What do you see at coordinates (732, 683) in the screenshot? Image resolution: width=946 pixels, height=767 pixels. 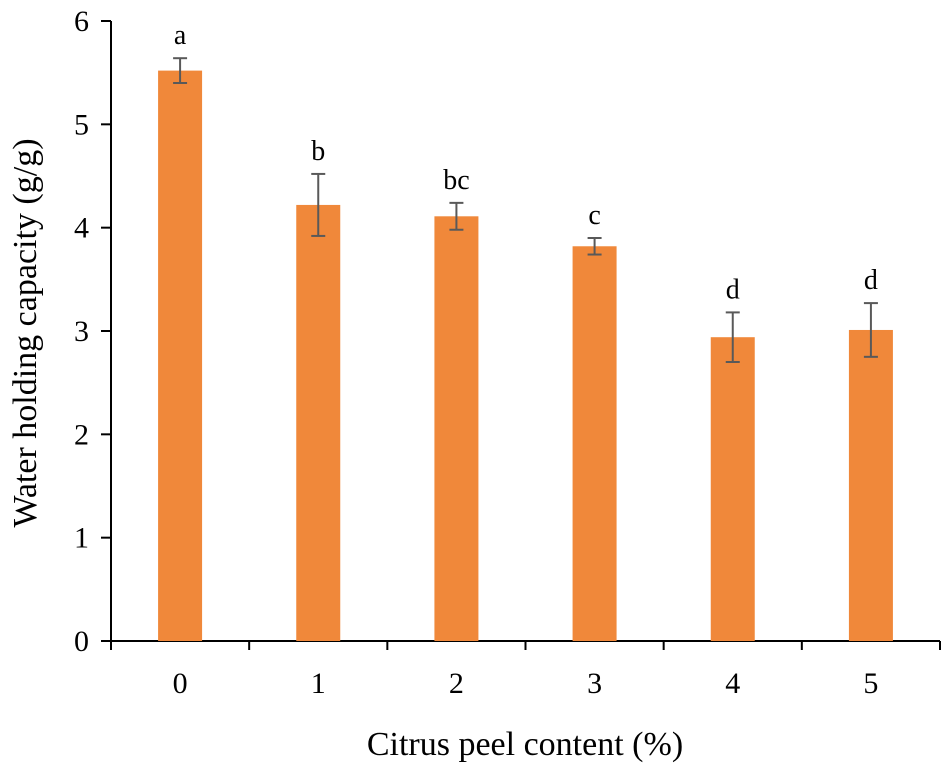 I see `x-tick-label: 4` at bounding box center [732, 683].